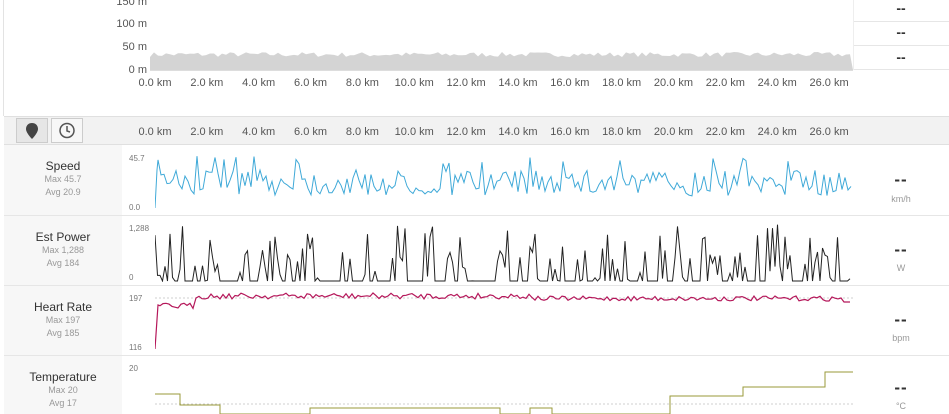 This screenshot has height=414, width=949. I want to click on speed-chart, so click(503, 182).